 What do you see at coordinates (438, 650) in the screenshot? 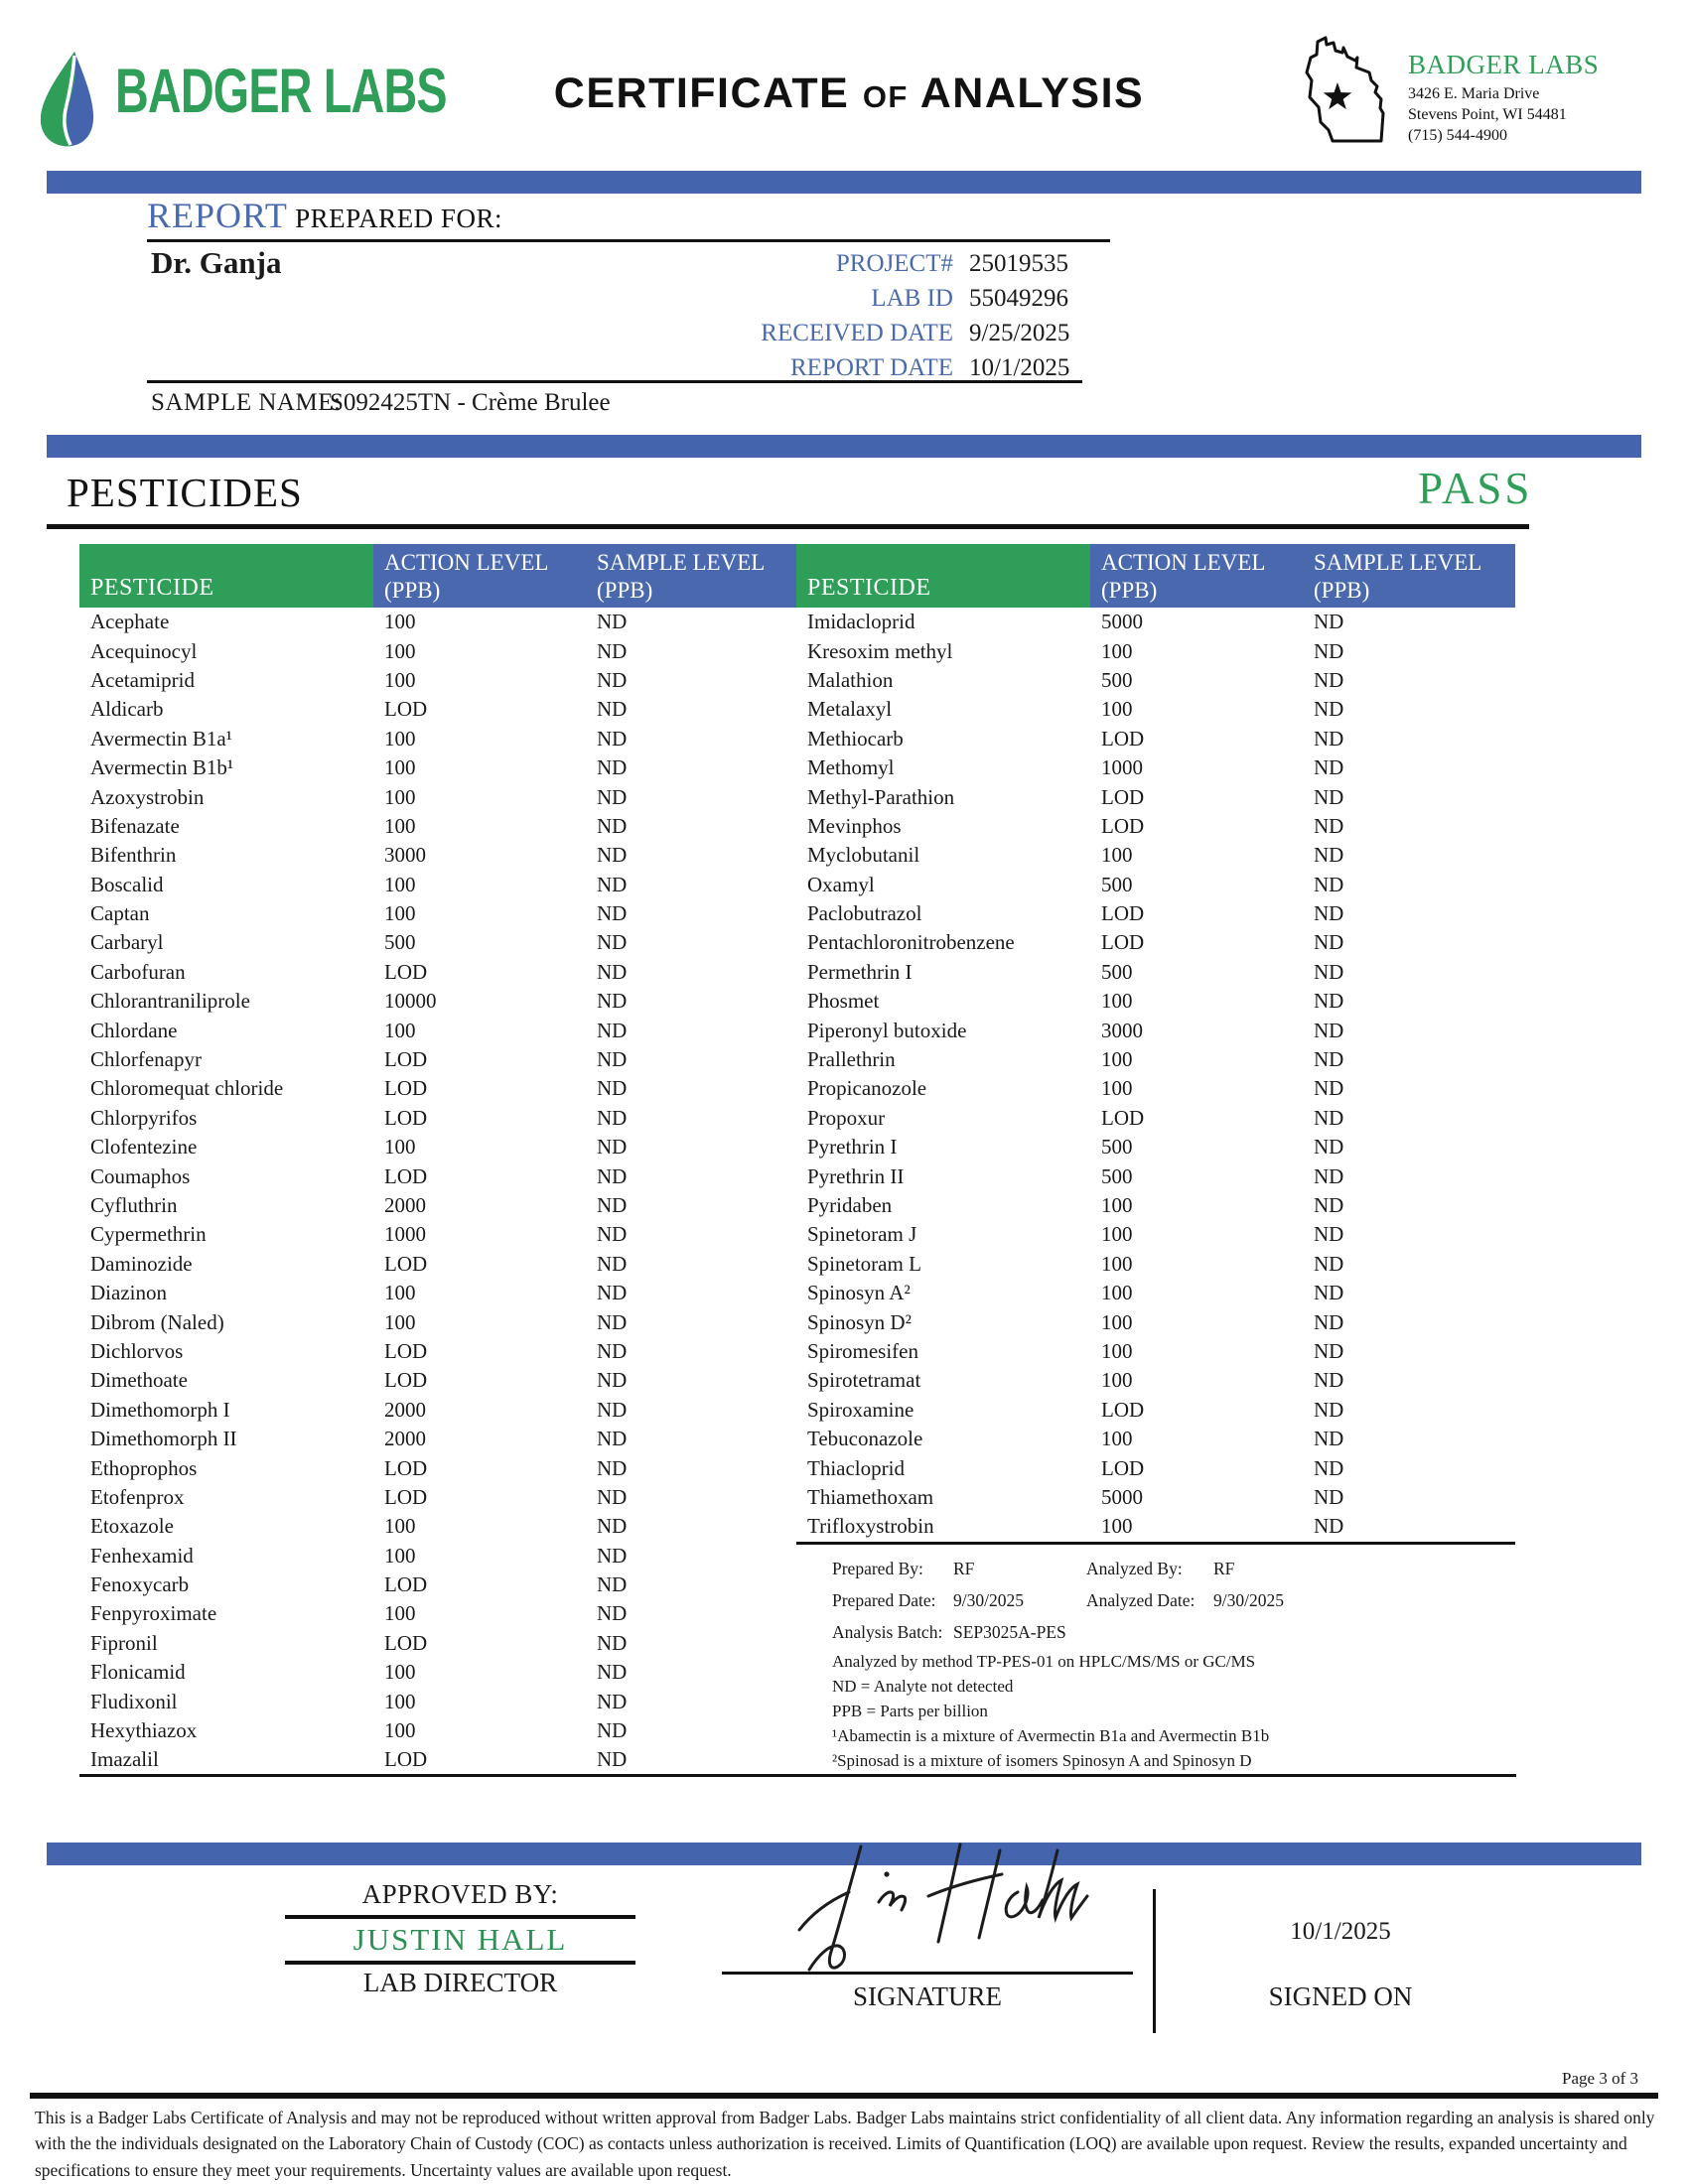
I see `table-row: Acequinocyl 100 ND` at bounding box center [438, 650].